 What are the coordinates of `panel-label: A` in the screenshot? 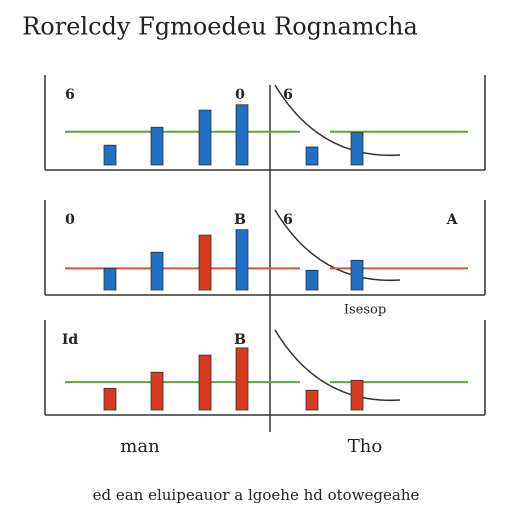 It's located at (452, 220).